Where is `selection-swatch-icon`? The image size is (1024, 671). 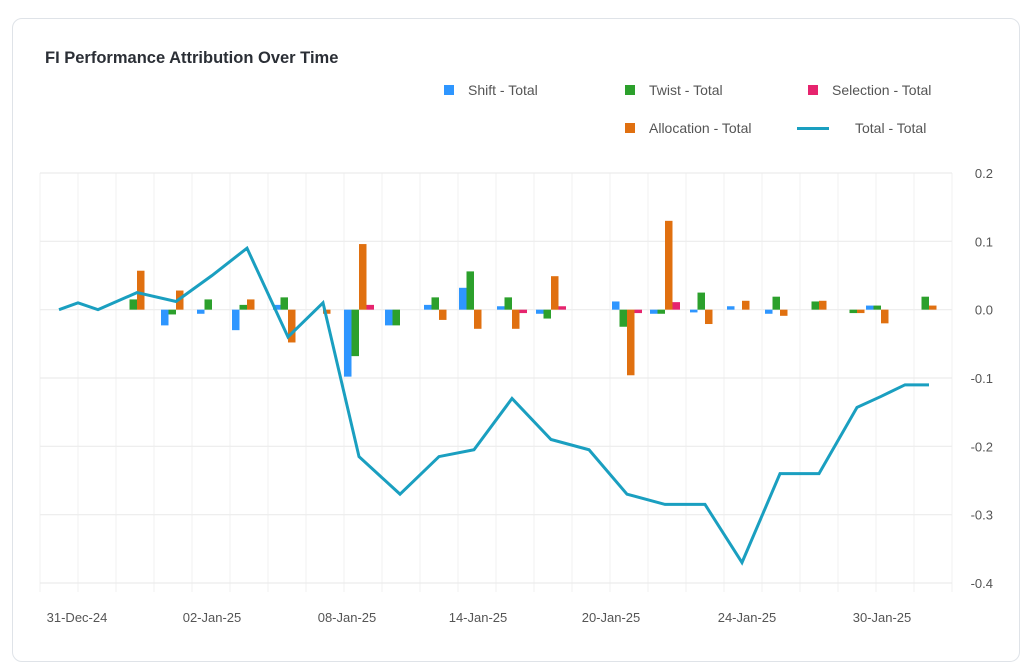
selection-swatch-icon is located at coordinates (813, 90).